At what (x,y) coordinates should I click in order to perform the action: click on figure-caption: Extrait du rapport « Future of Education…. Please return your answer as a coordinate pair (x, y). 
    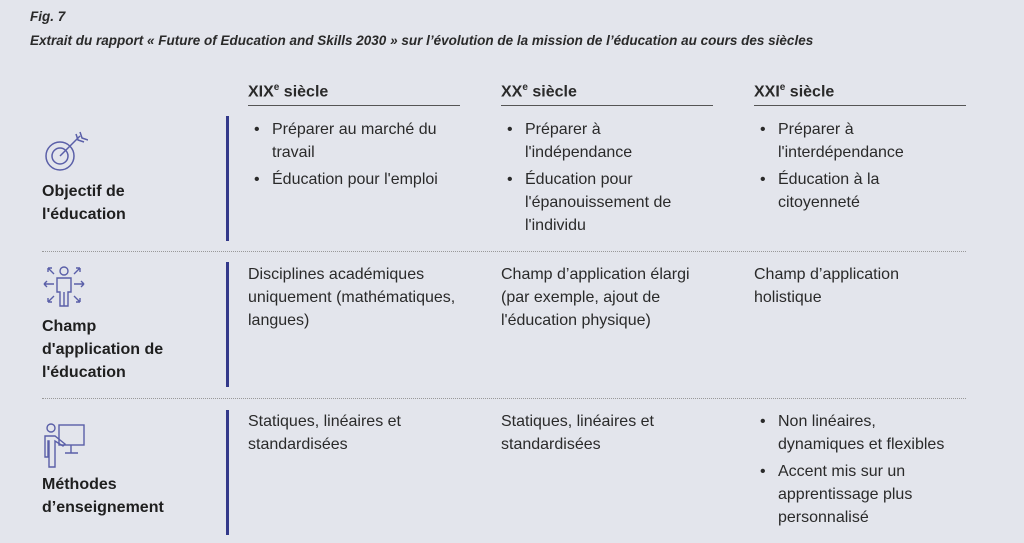
    Looking at the image, I should click on (422, 40).